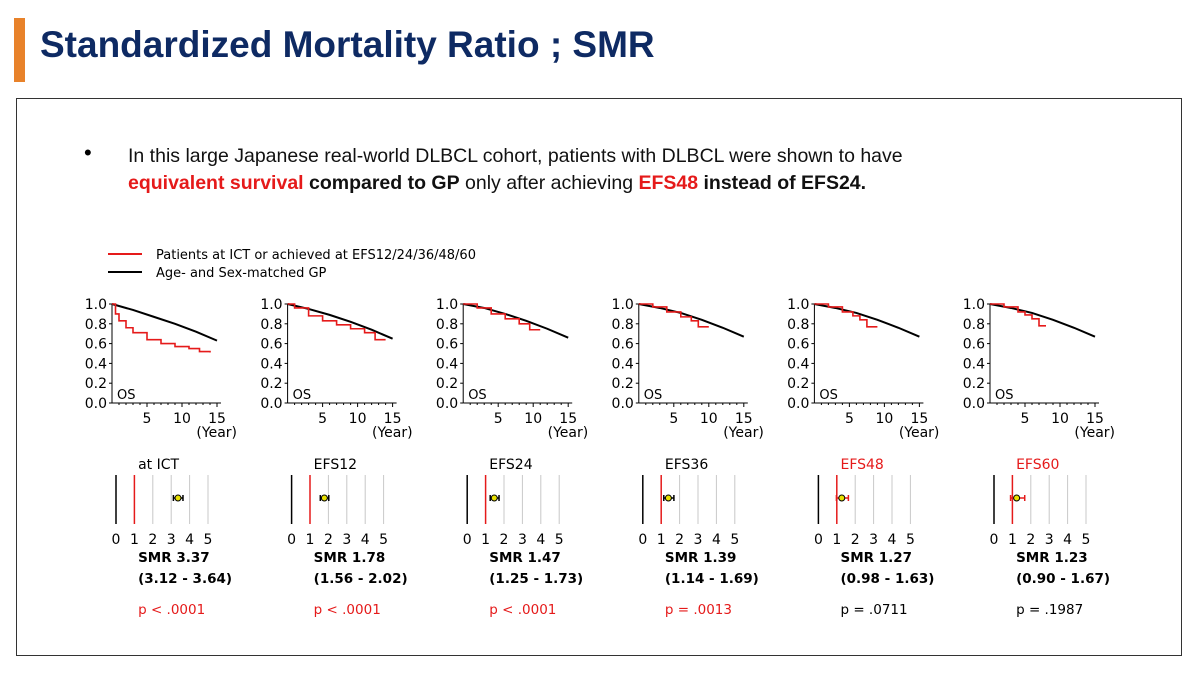  What do you see at coordinates (158, 465) in the screenshot?
I see `forest-panel-label: at ICT` at bounding box center [158, 465].